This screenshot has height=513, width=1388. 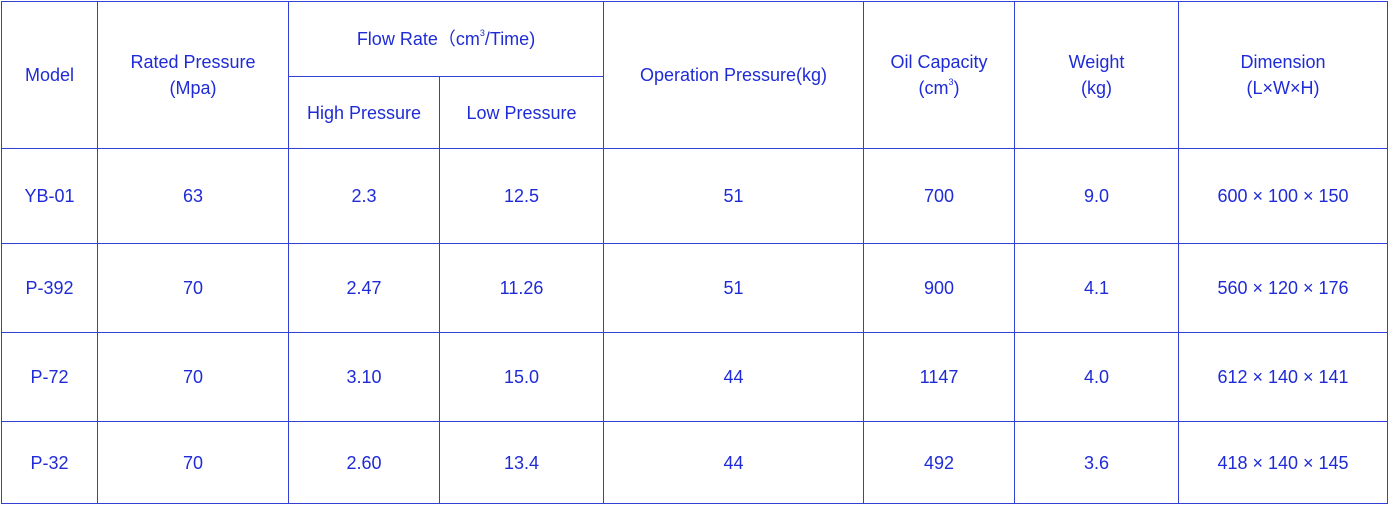 I want to click on header-low-pressure: Low Pressure, so click(x=521, y=112).